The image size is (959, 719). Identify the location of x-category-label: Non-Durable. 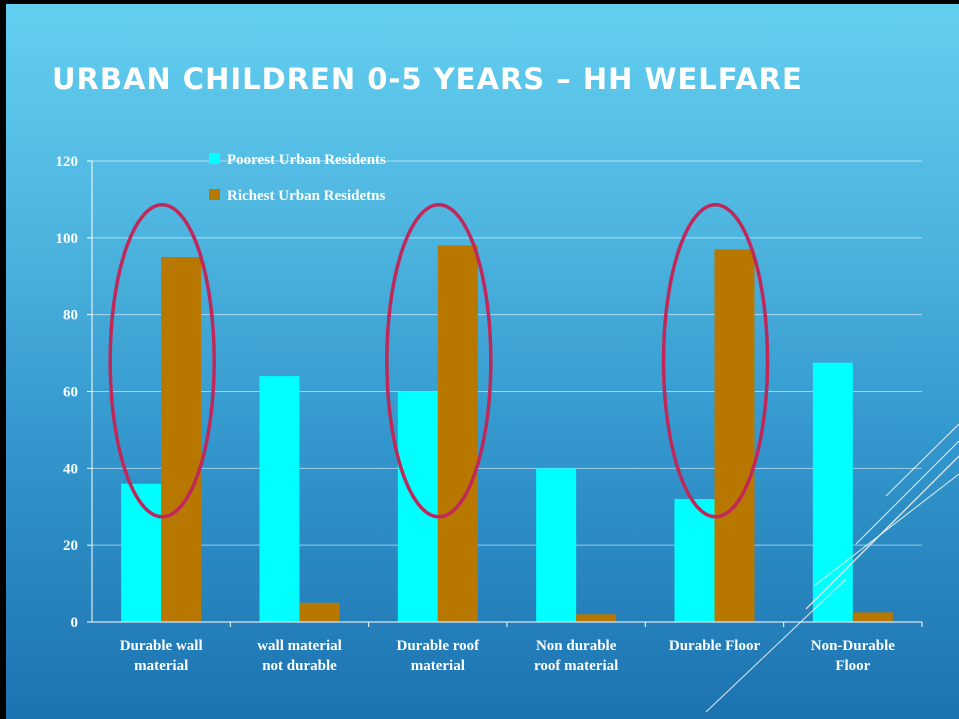
(853, 646).